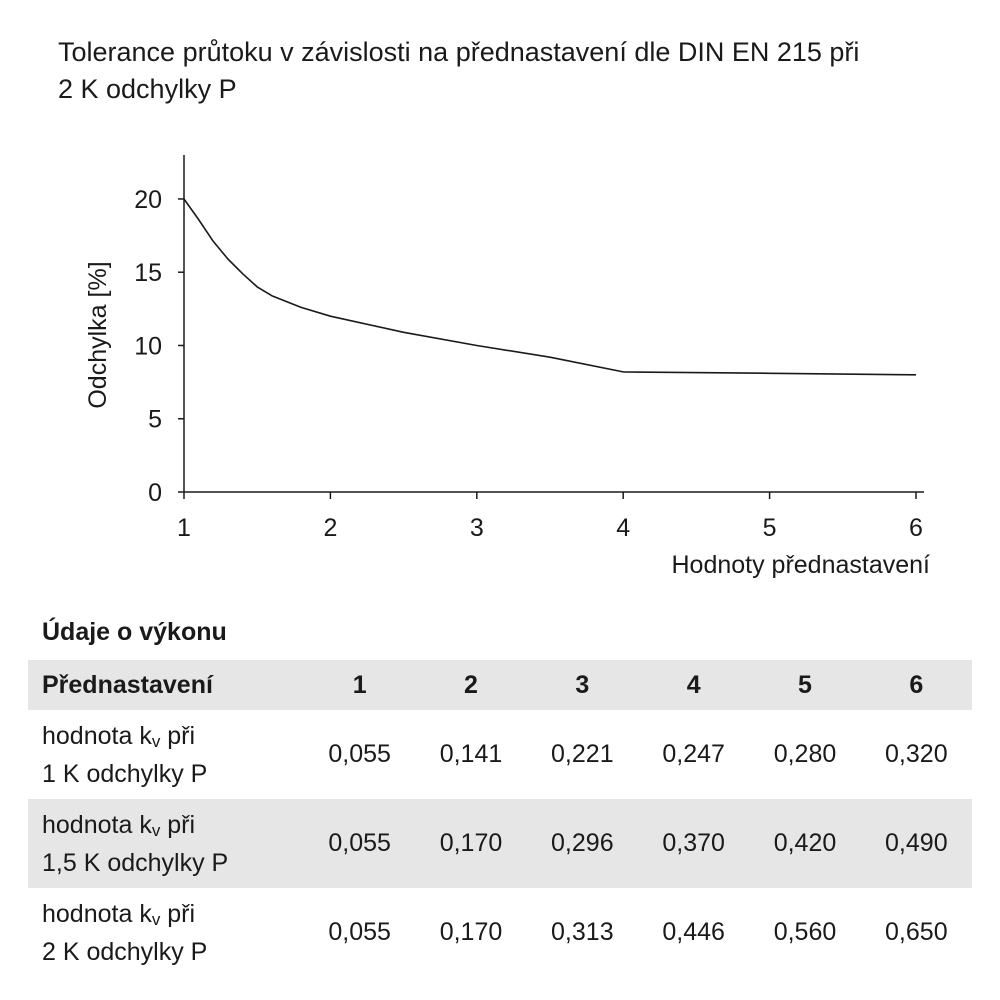  What do you see at coordinates (125, 773) in the screenshot?
I see `row-label-line2: 1 K odchylky P` at bounding box center [125, 773].